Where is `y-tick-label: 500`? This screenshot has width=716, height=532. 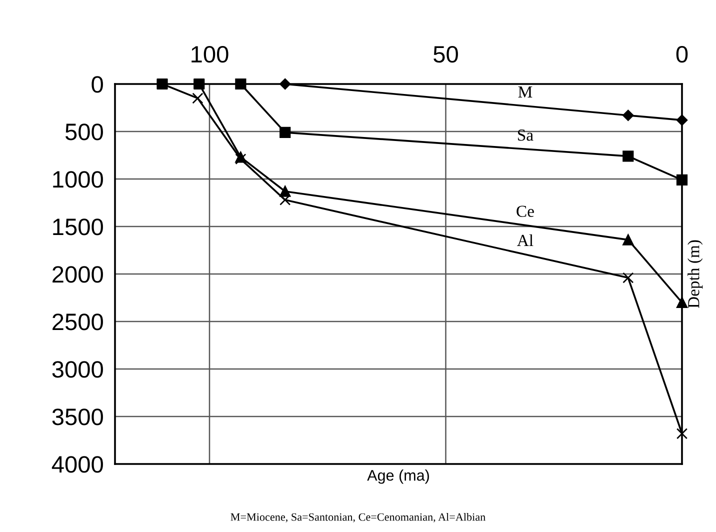
y-tick-label: 500 is located at coordinates (84, 132).